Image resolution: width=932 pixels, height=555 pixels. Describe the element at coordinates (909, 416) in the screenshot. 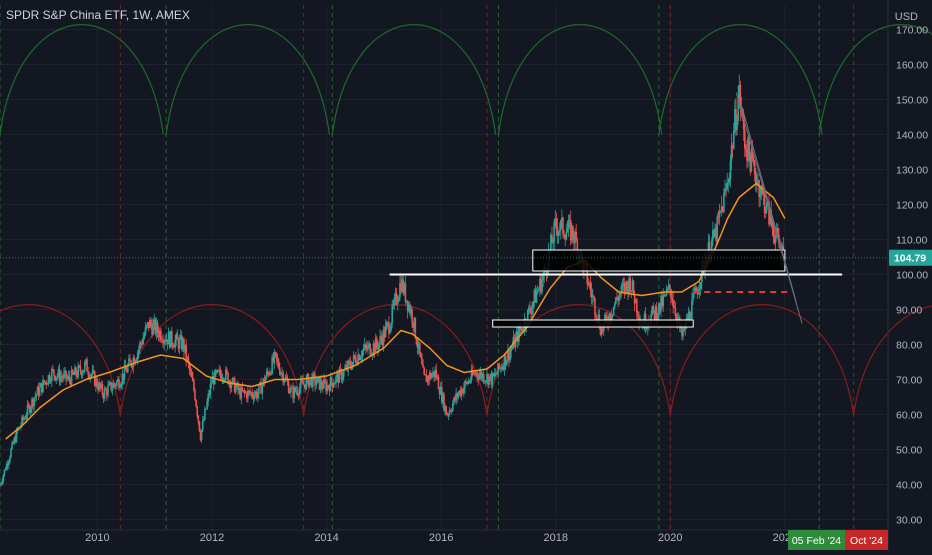

I see `y-tick-label: 60.00` at that location.